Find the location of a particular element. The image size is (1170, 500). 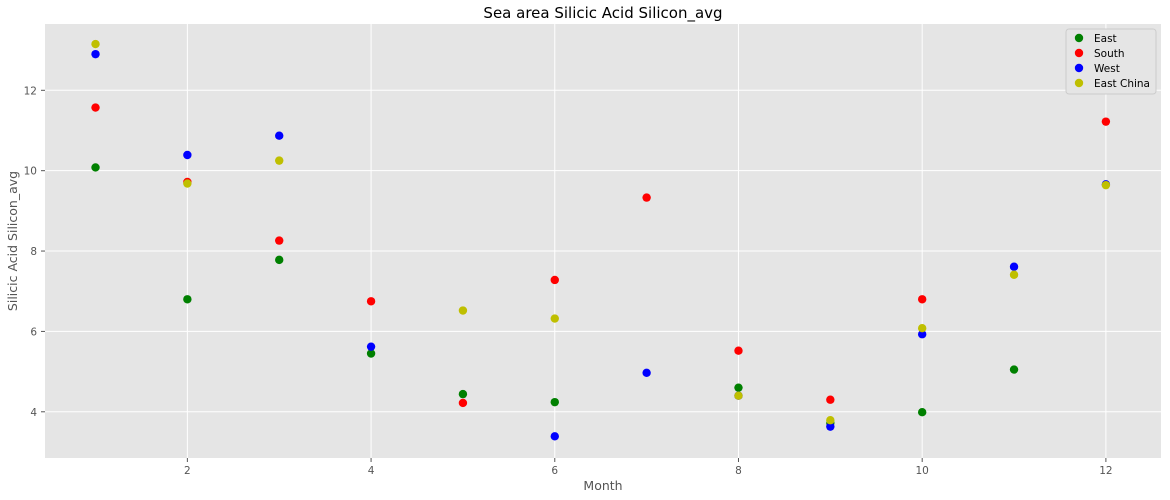

y-axis-ticks: 4 6 8 10 12 is located at coordinates (34, 252).